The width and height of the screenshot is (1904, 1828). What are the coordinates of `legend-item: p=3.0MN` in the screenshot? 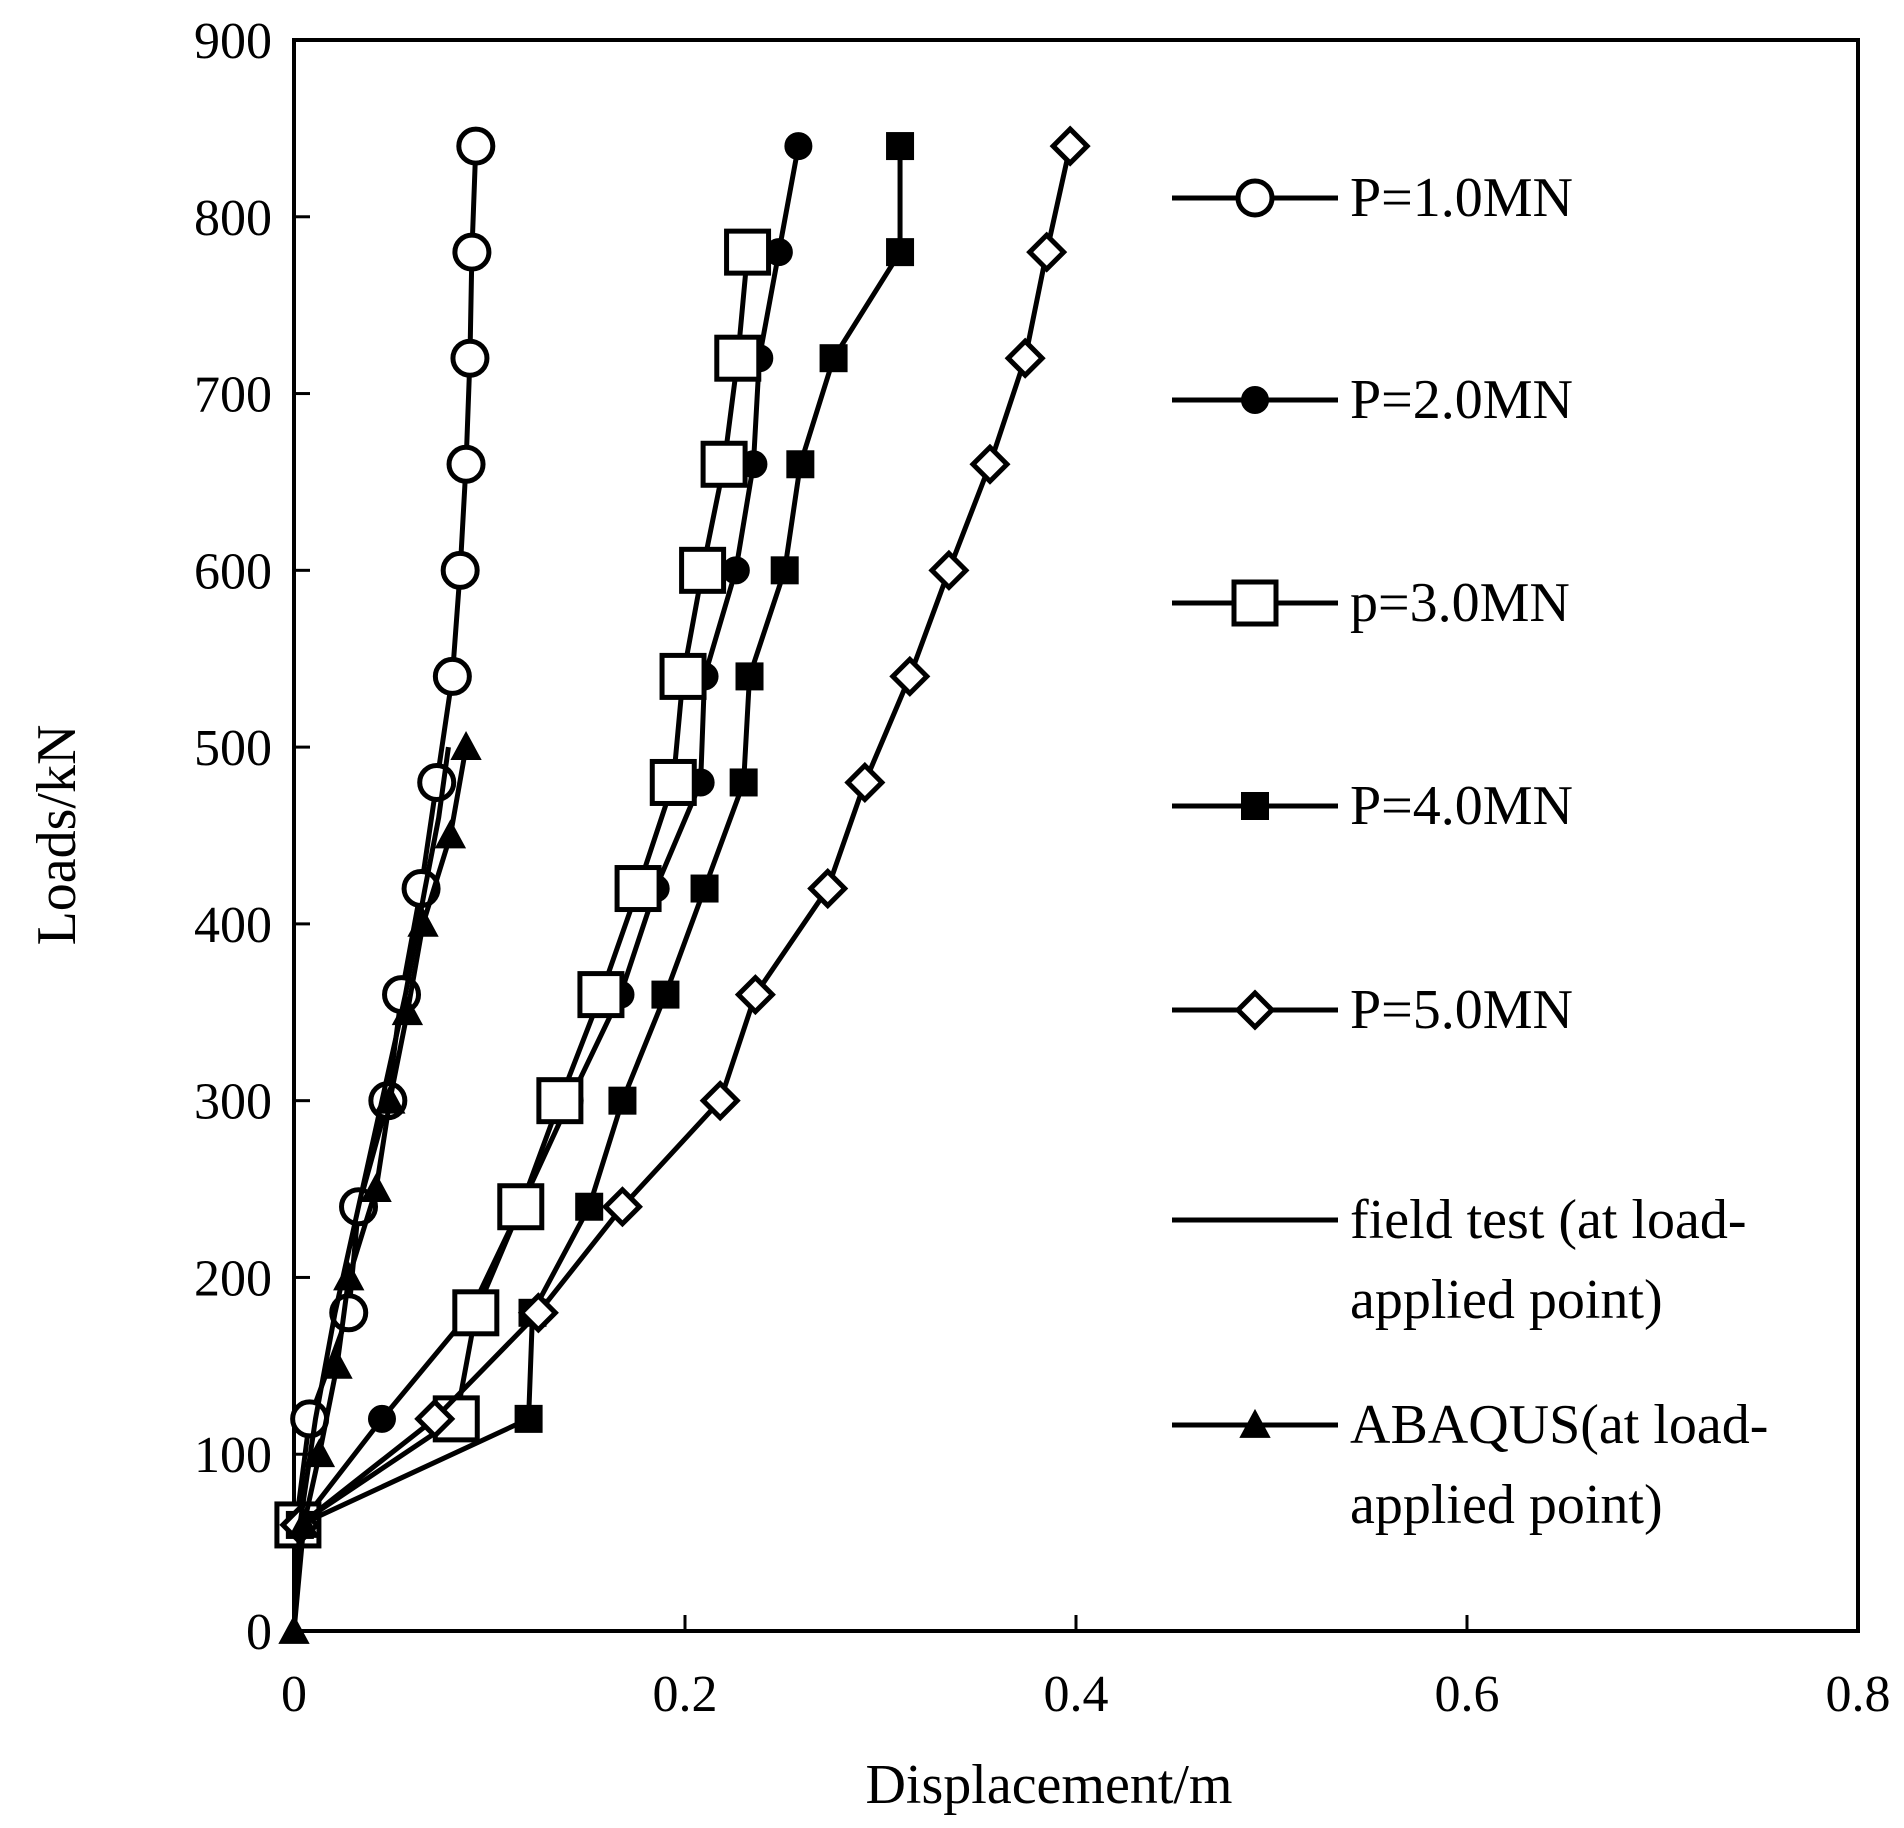 It's located at (1371, 603).